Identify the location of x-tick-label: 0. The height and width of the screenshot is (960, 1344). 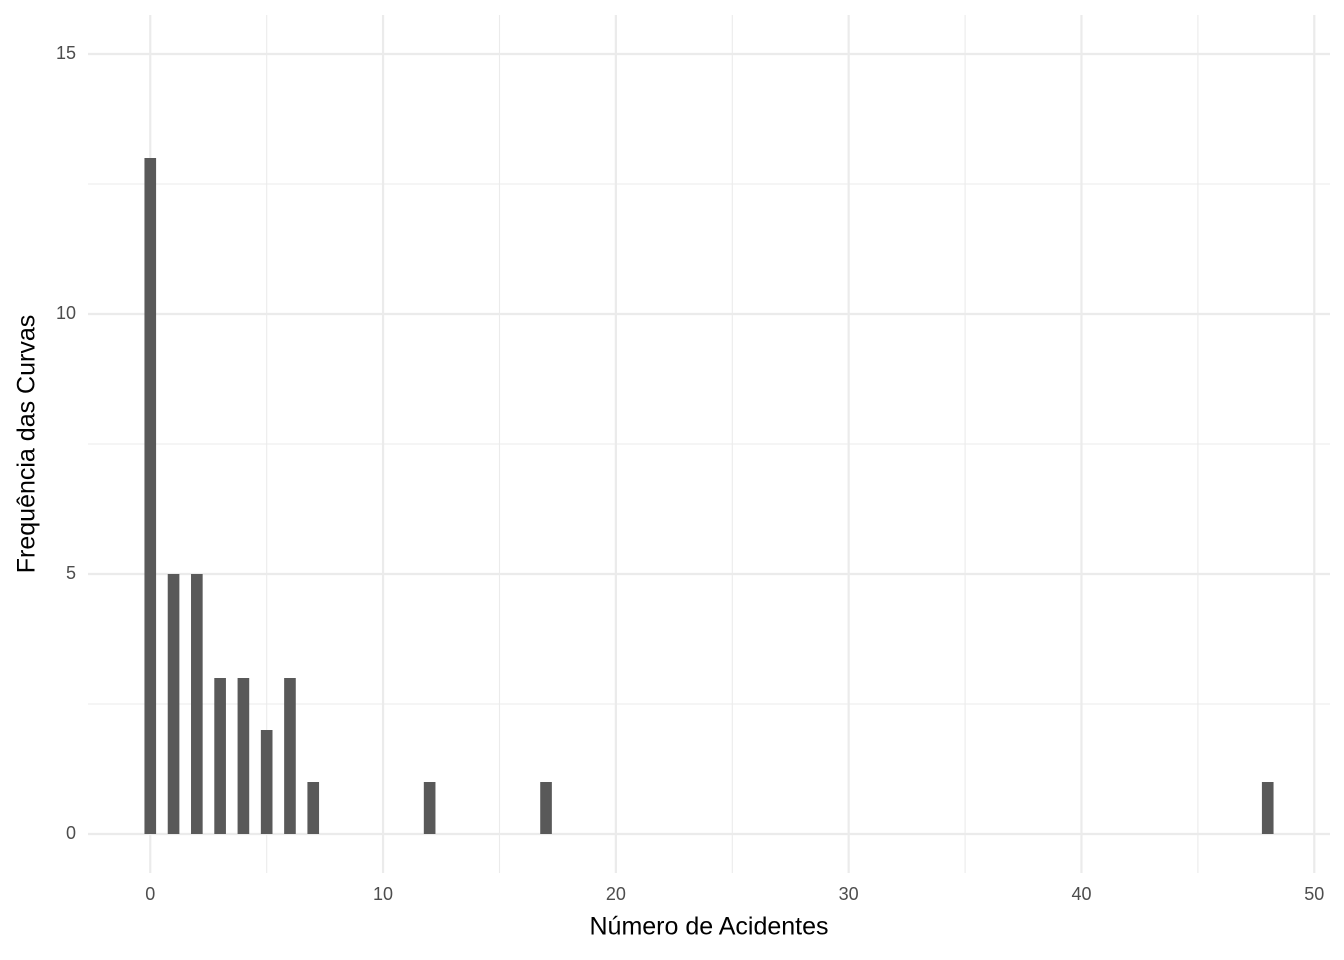
(150, 894).